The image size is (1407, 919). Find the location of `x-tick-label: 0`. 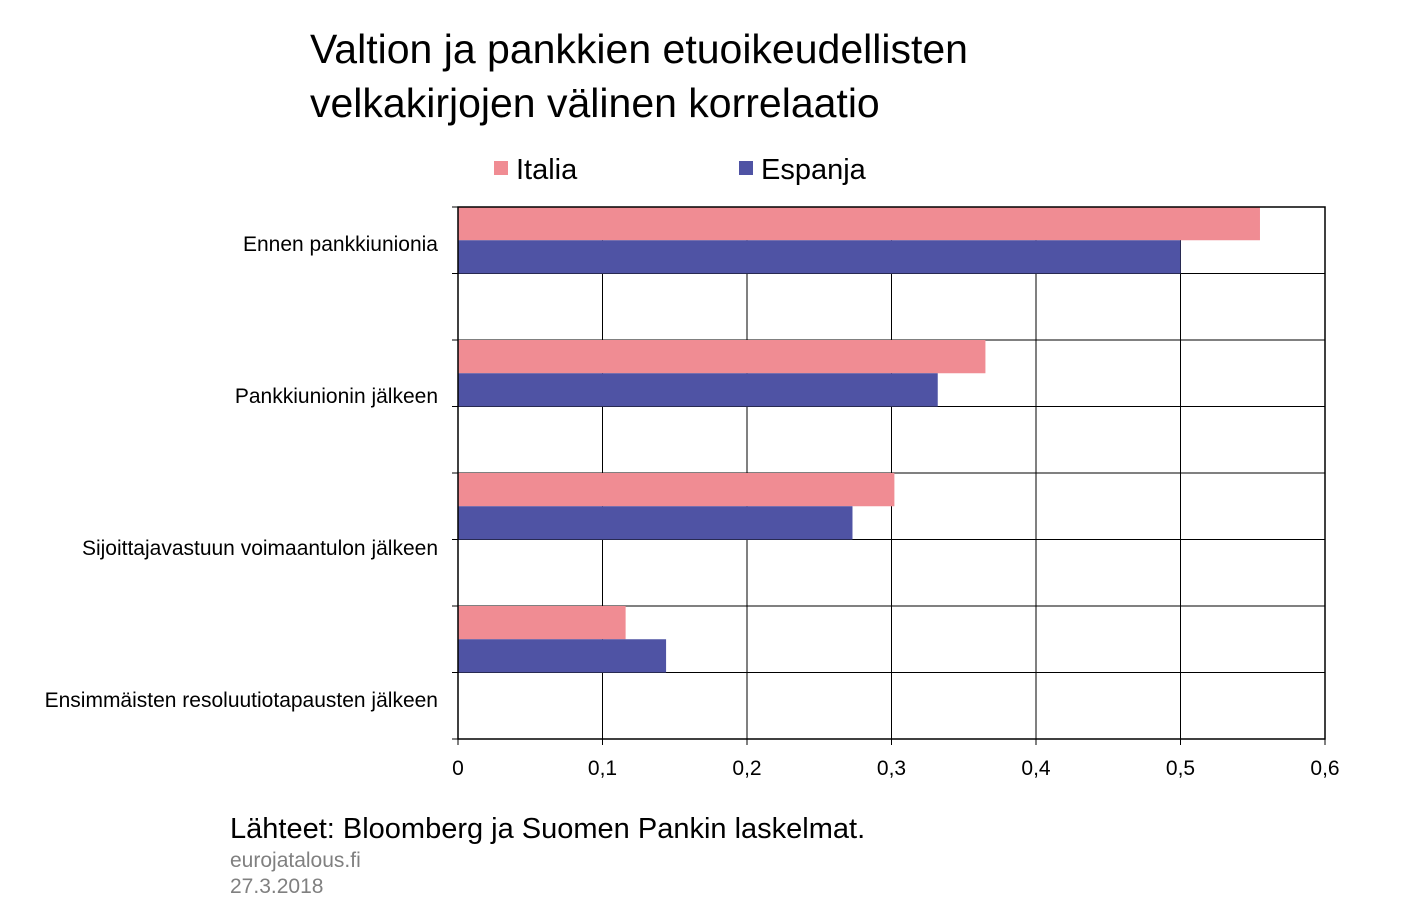

x-tick-label: 0 is located at coordinates (458, 768).